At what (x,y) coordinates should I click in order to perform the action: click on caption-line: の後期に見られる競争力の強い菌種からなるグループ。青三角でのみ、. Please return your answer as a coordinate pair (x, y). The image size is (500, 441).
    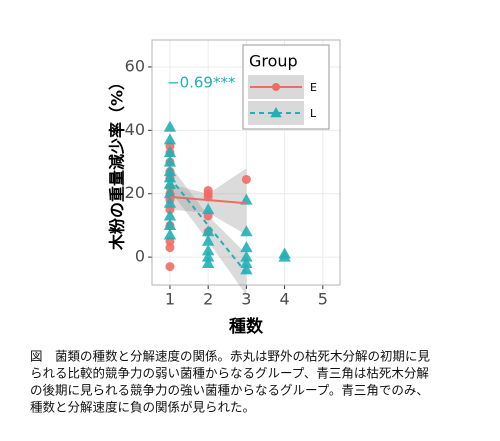
    Looking at the image, I should click on (229, 390).